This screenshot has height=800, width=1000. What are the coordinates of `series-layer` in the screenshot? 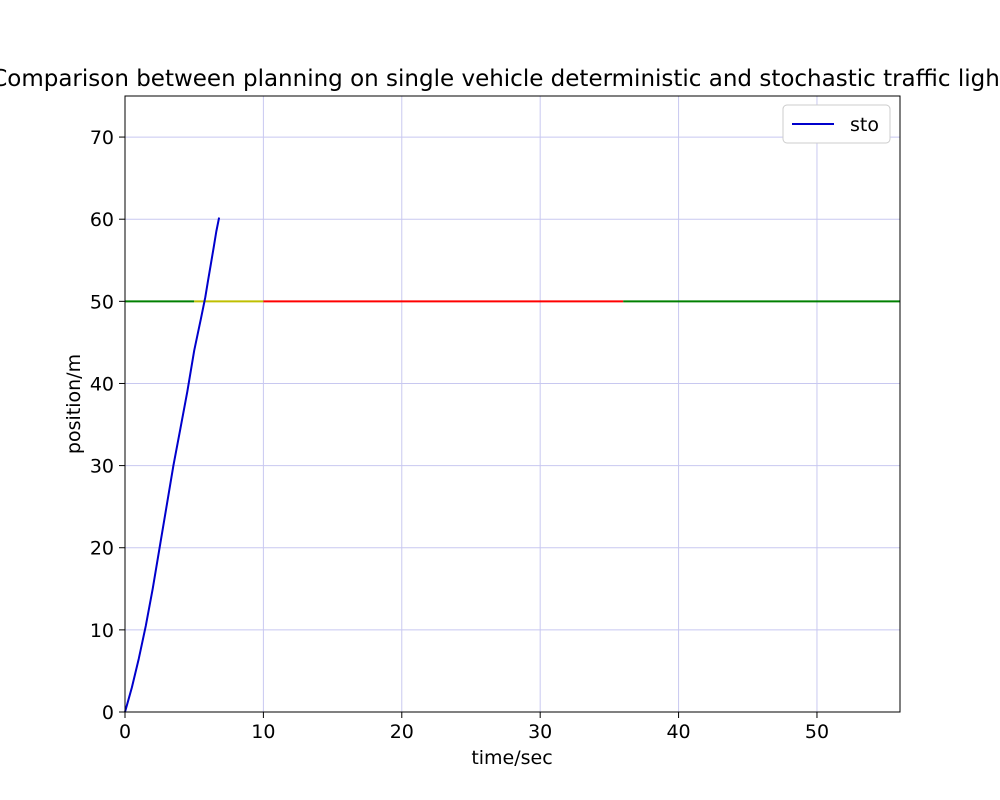 It's located at (172, 465).